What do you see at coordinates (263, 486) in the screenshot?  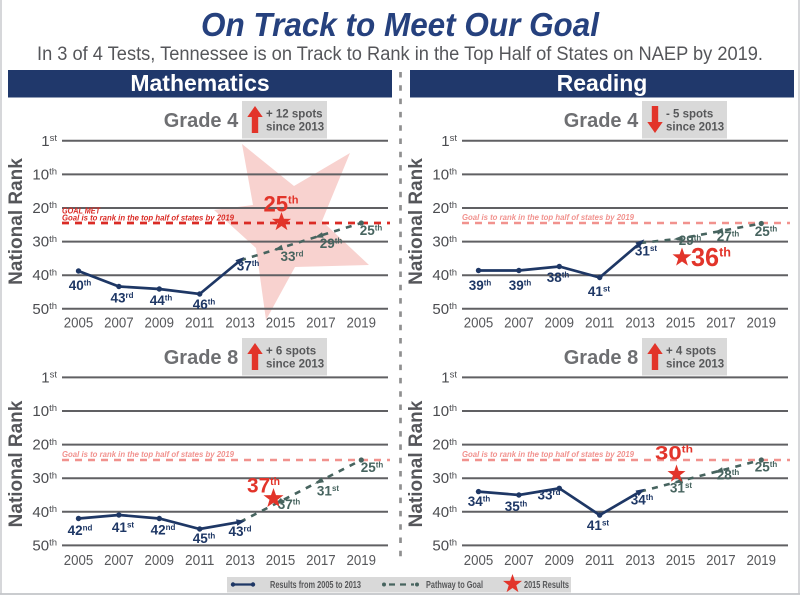 I see `svg-text: 37th` at bounding box center [263, 486].